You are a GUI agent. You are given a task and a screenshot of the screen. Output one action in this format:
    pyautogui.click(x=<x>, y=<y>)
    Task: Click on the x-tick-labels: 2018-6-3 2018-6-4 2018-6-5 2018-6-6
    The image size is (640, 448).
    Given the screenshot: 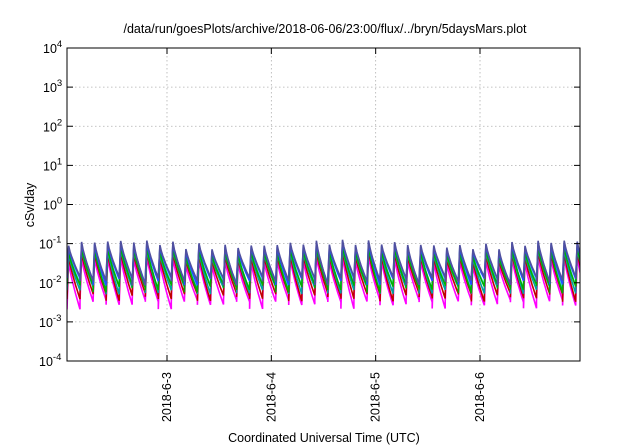 What is the action you would take?
    pyautogui.click(x=323, y=397)
    